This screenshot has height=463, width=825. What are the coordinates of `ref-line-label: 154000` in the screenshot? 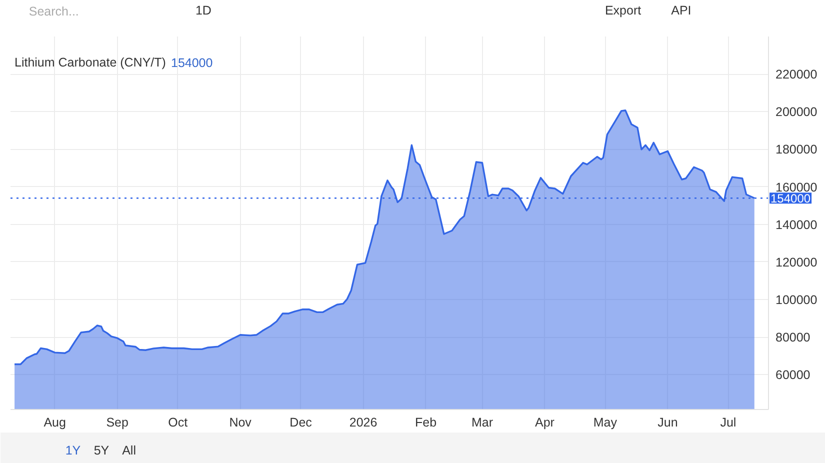 It's located at (790, 199).